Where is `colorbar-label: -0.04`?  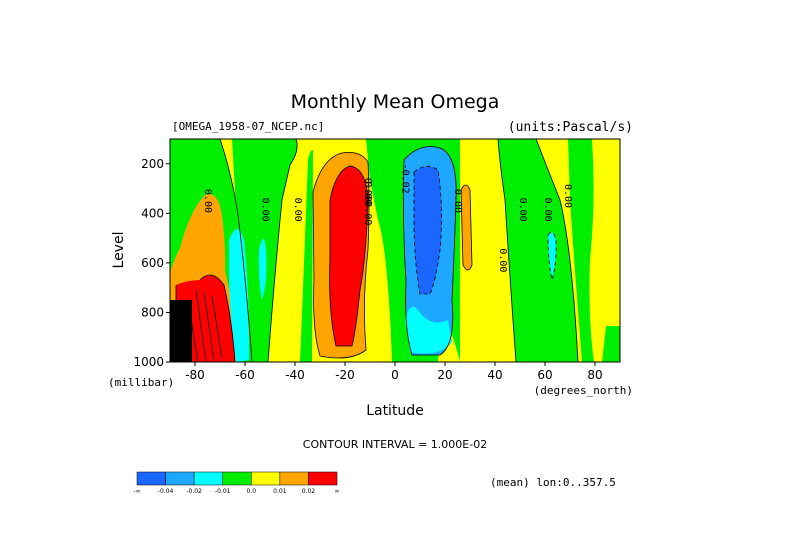 colorbar-label: -0.04 is located at coordinates (166, 491).